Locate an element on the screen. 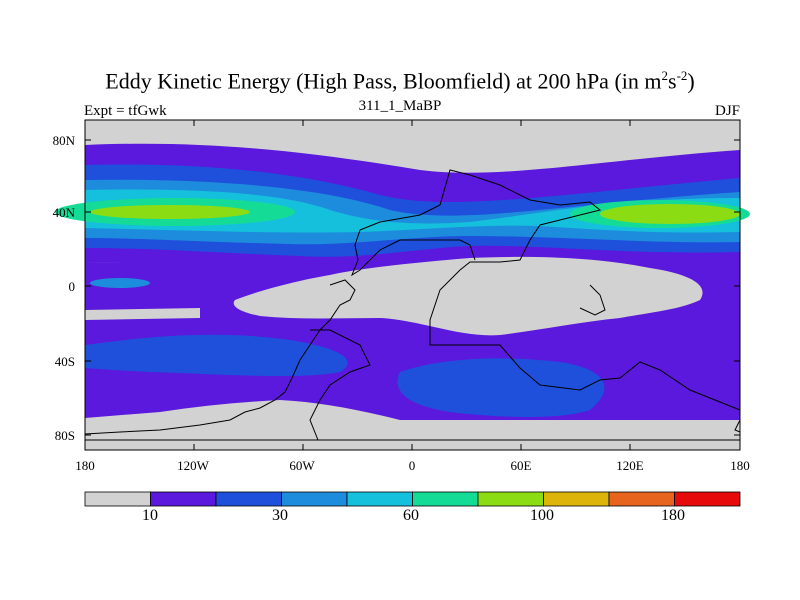 Image resolution: width=800 pixels, height=600 pixels. x-tick-label: 0 is located at coordinates (412, 465).